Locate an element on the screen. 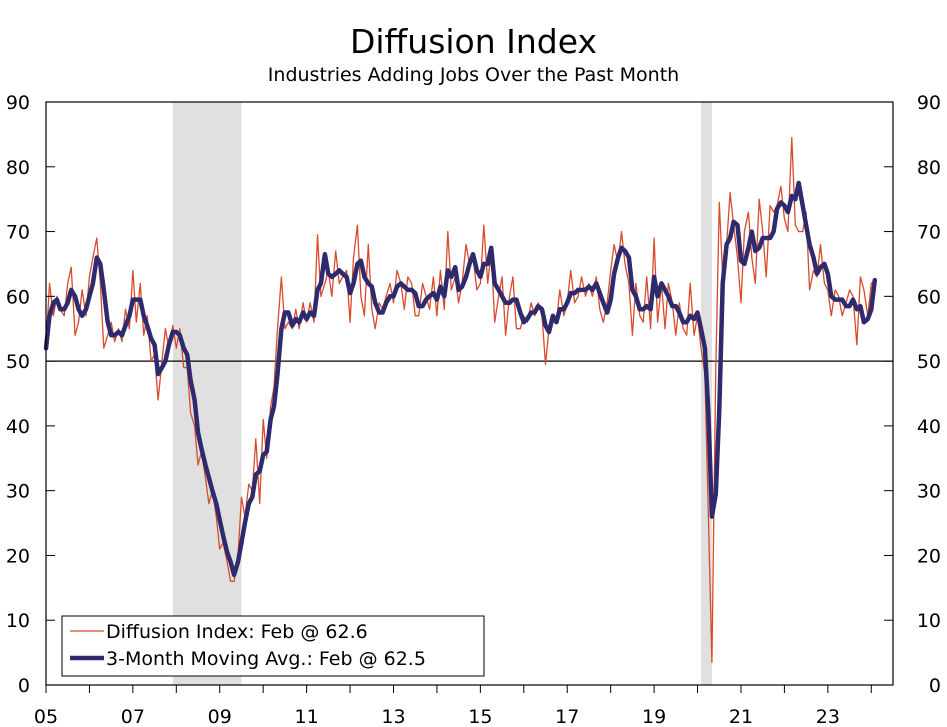  y-tick-label-left-40: 40 is located at coordinates (18, 427).